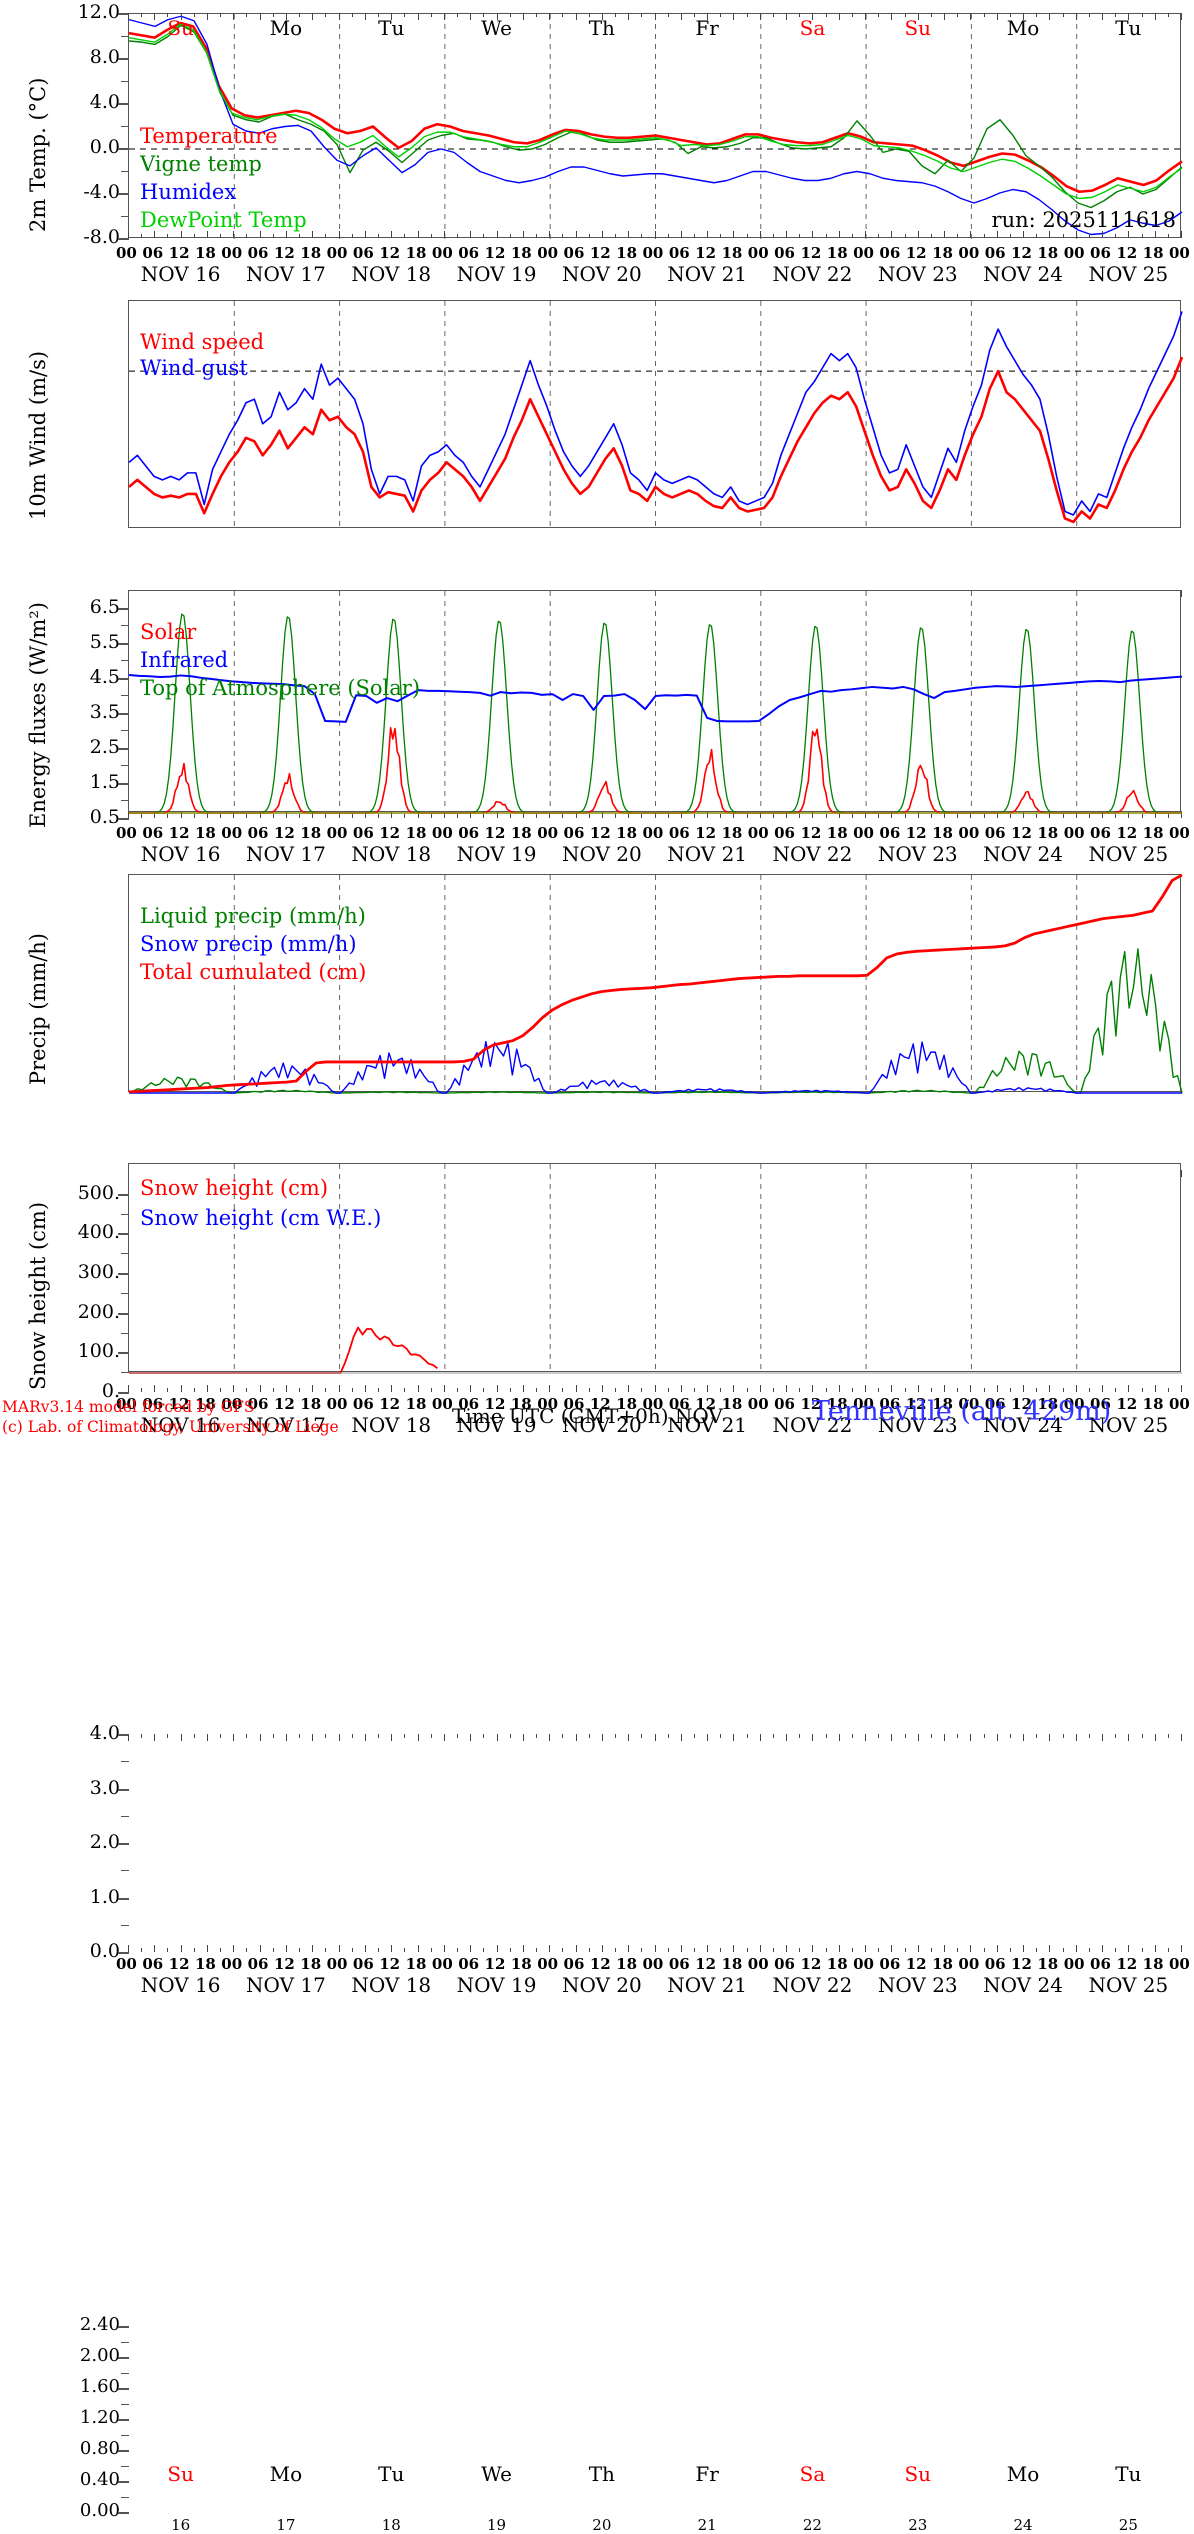 Image resolution: width=1194 pixels, height=2534 pixels. What do you see at coordinates (1128, 2474) in the screenshot?
I see `day-name-label: Tu` at bounding box center [1128, 2474].